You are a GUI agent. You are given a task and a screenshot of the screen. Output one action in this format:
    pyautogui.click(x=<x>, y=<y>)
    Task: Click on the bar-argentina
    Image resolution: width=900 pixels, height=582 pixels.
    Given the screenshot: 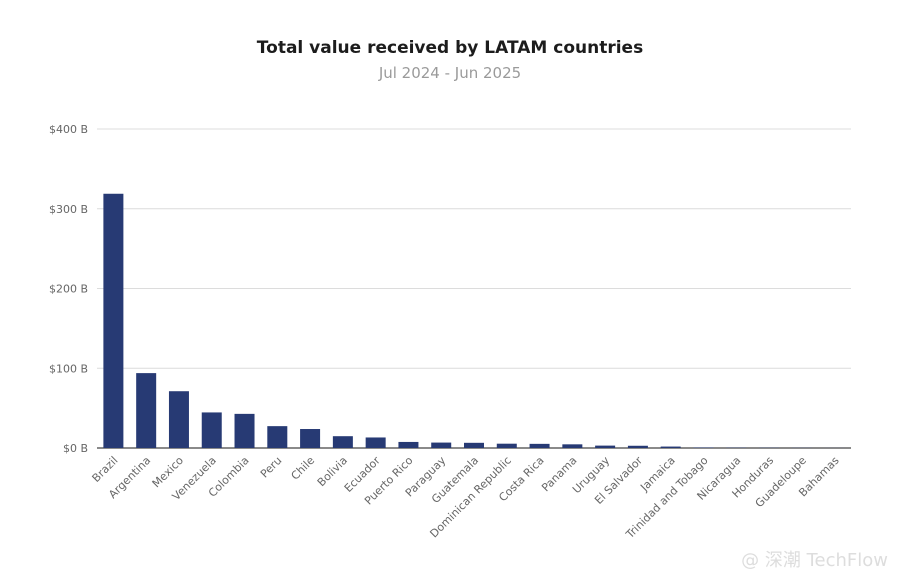 What is the action you would take?
    pyautogui.click(x=146, y=410)
    